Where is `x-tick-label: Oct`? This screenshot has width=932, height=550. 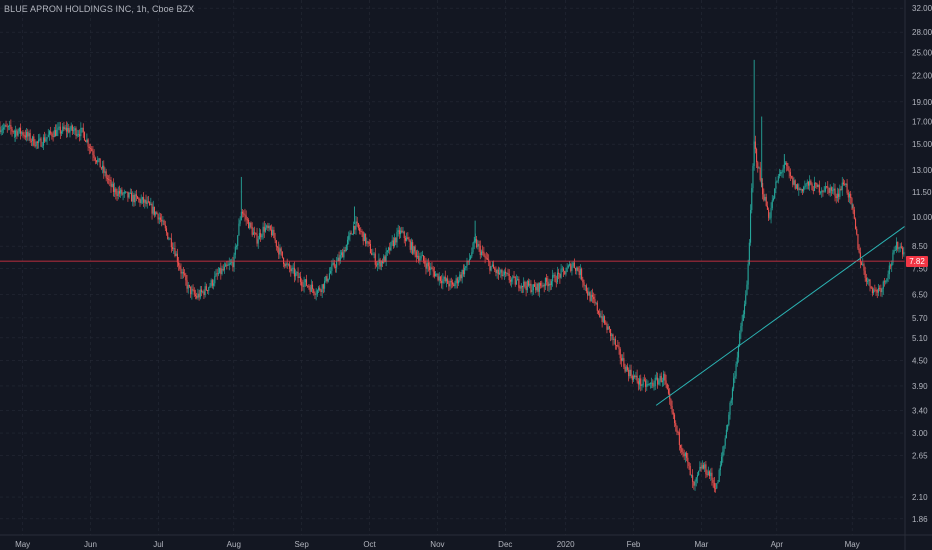 x-tick-label: Oct is located at coordinates (369, 544).